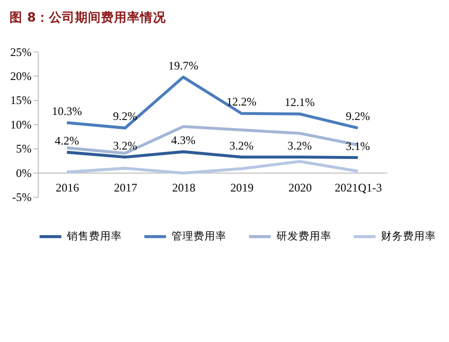  I want to click on y-tick-label: 10%, so click(21, 125).